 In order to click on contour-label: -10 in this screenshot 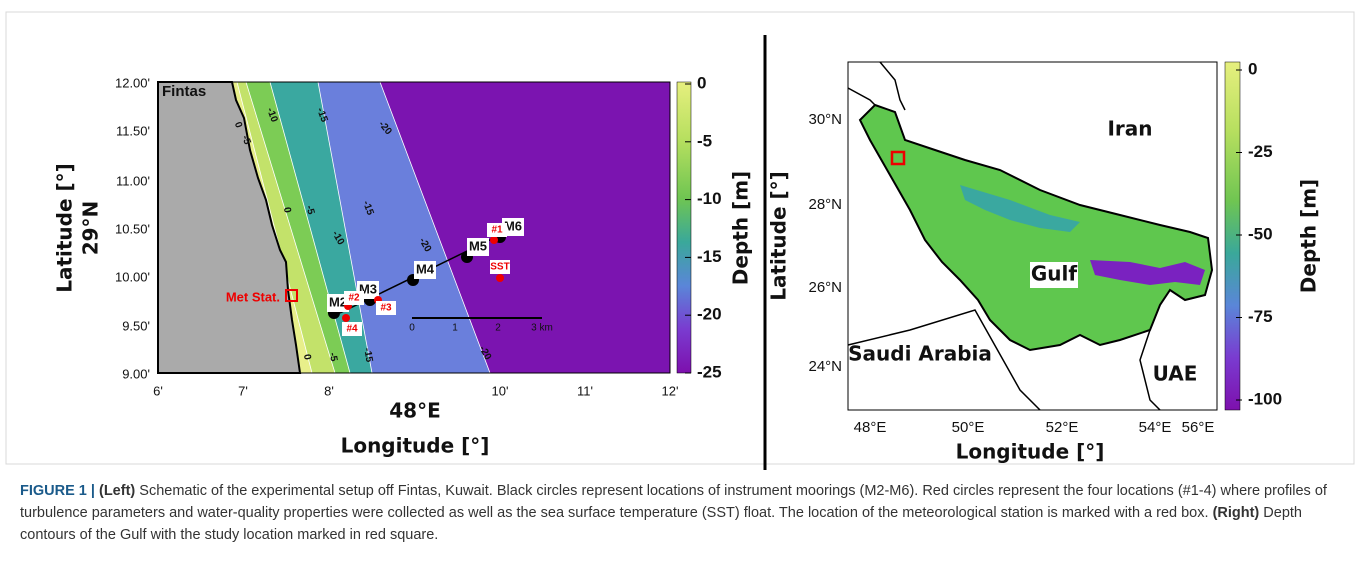, I will do `click(271, 115)`.